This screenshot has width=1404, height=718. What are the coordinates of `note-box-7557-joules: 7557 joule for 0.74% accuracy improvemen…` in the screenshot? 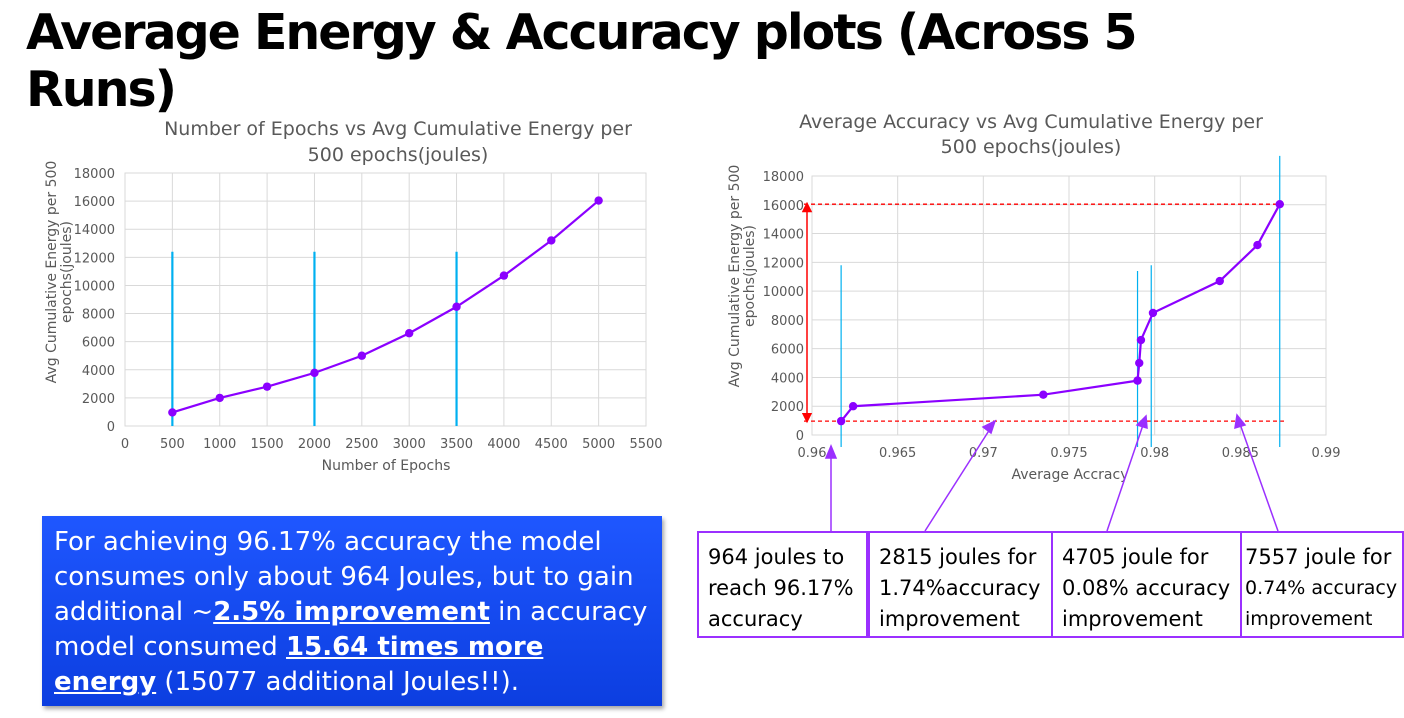 It's located at (1322, 584).